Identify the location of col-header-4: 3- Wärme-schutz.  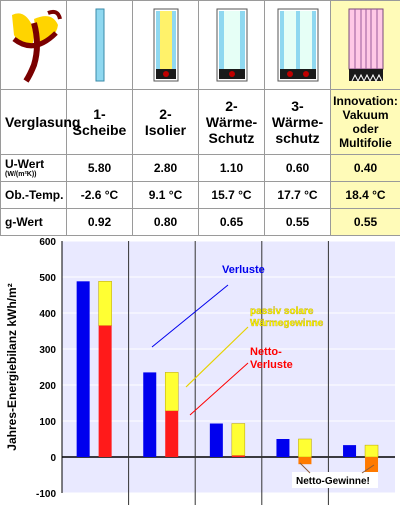
(297, 122).